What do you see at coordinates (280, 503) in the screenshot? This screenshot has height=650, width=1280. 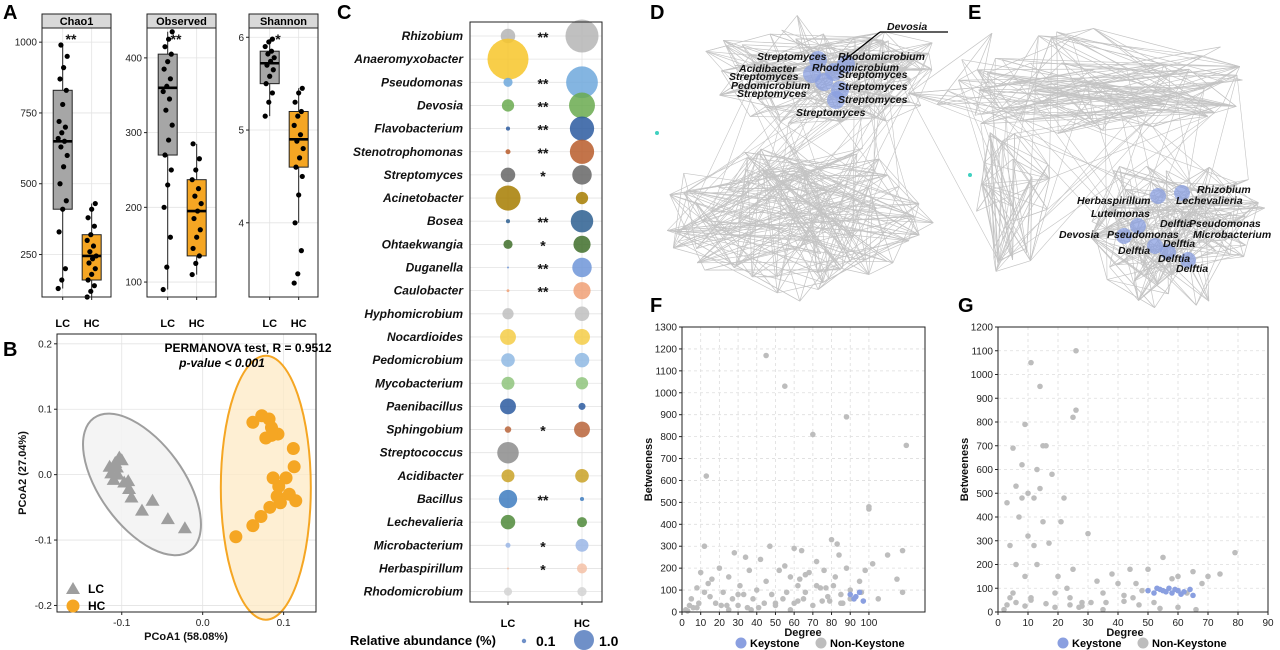 I see `hc-point` at bounding box center [280, 503].